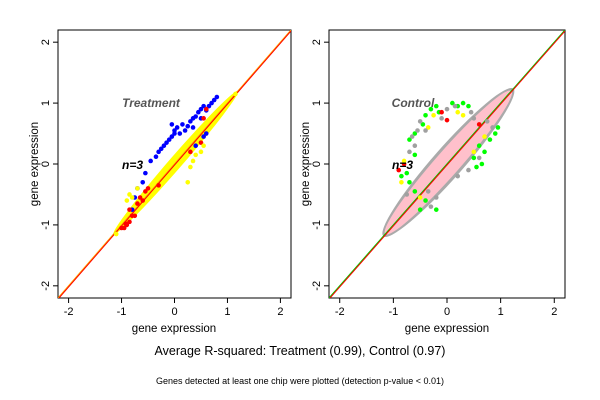 This screenshot has height=400, width=600. I want to click on x-tick-label: 1, so click(501, 312).